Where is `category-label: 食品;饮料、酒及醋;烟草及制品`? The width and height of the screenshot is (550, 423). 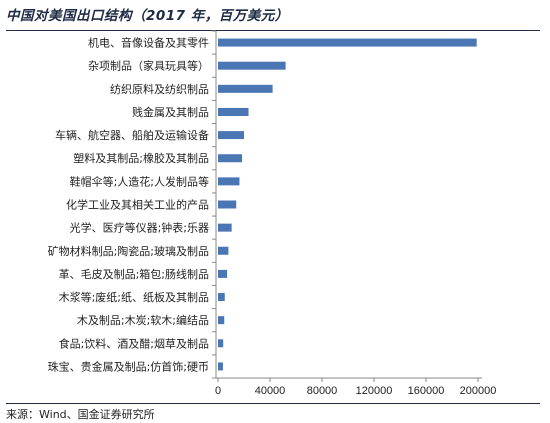
category-label: 食品;饮料、酒及醋;烟草及制品 is located at coordinates (134, 343).